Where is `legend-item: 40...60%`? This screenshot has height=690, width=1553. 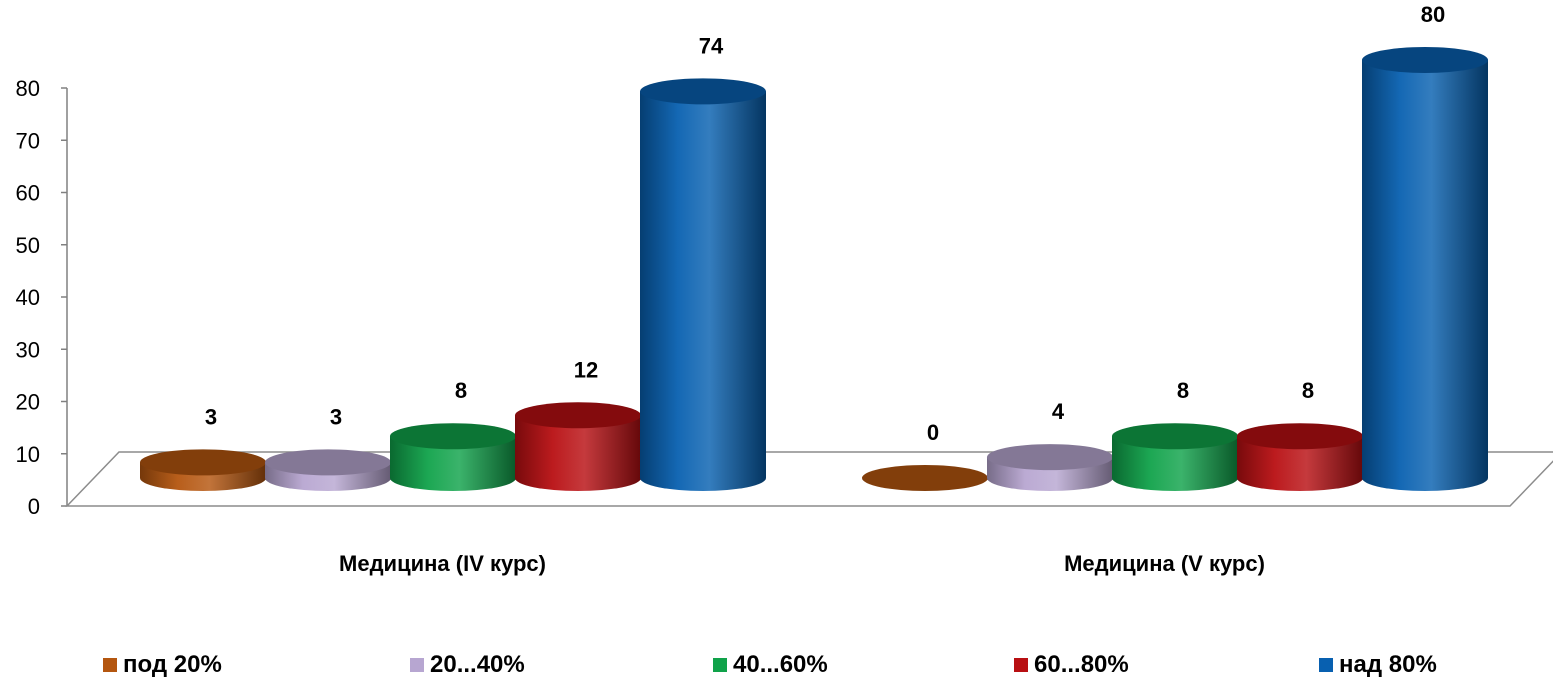
legend-item: 40...60% is located at coordinates (770, 665).